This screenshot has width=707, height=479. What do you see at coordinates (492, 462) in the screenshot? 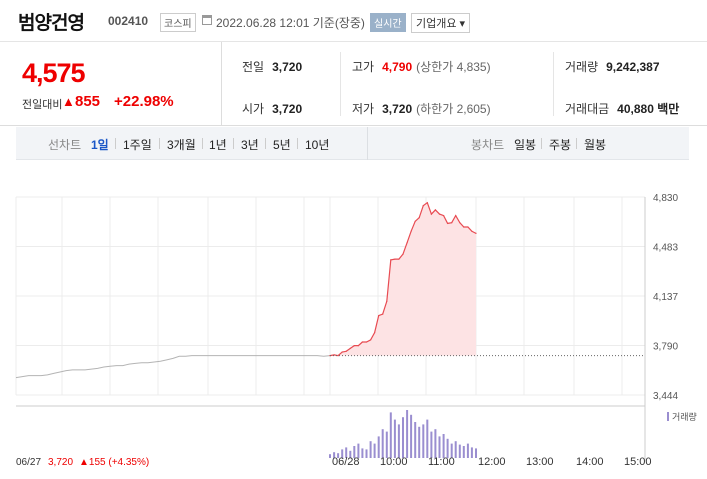
I see `x-tick-label: 12:00` at bounding box center [492, 462].